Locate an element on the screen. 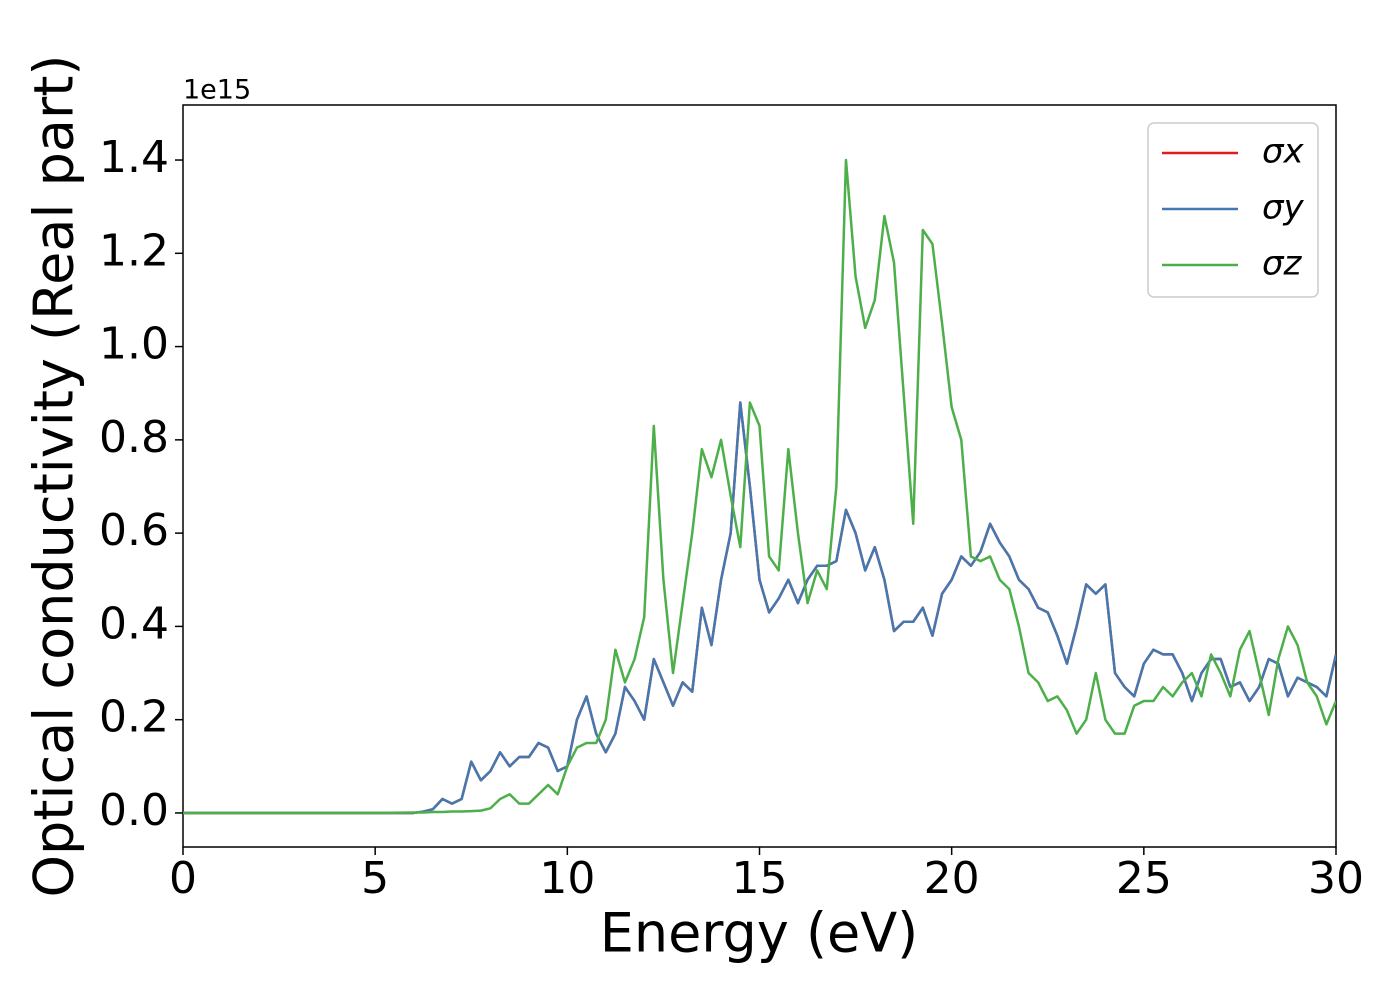 This screenshot has height=1000, width=1400. y-tick-label: 1.4 is located at coordinates (134, 157).